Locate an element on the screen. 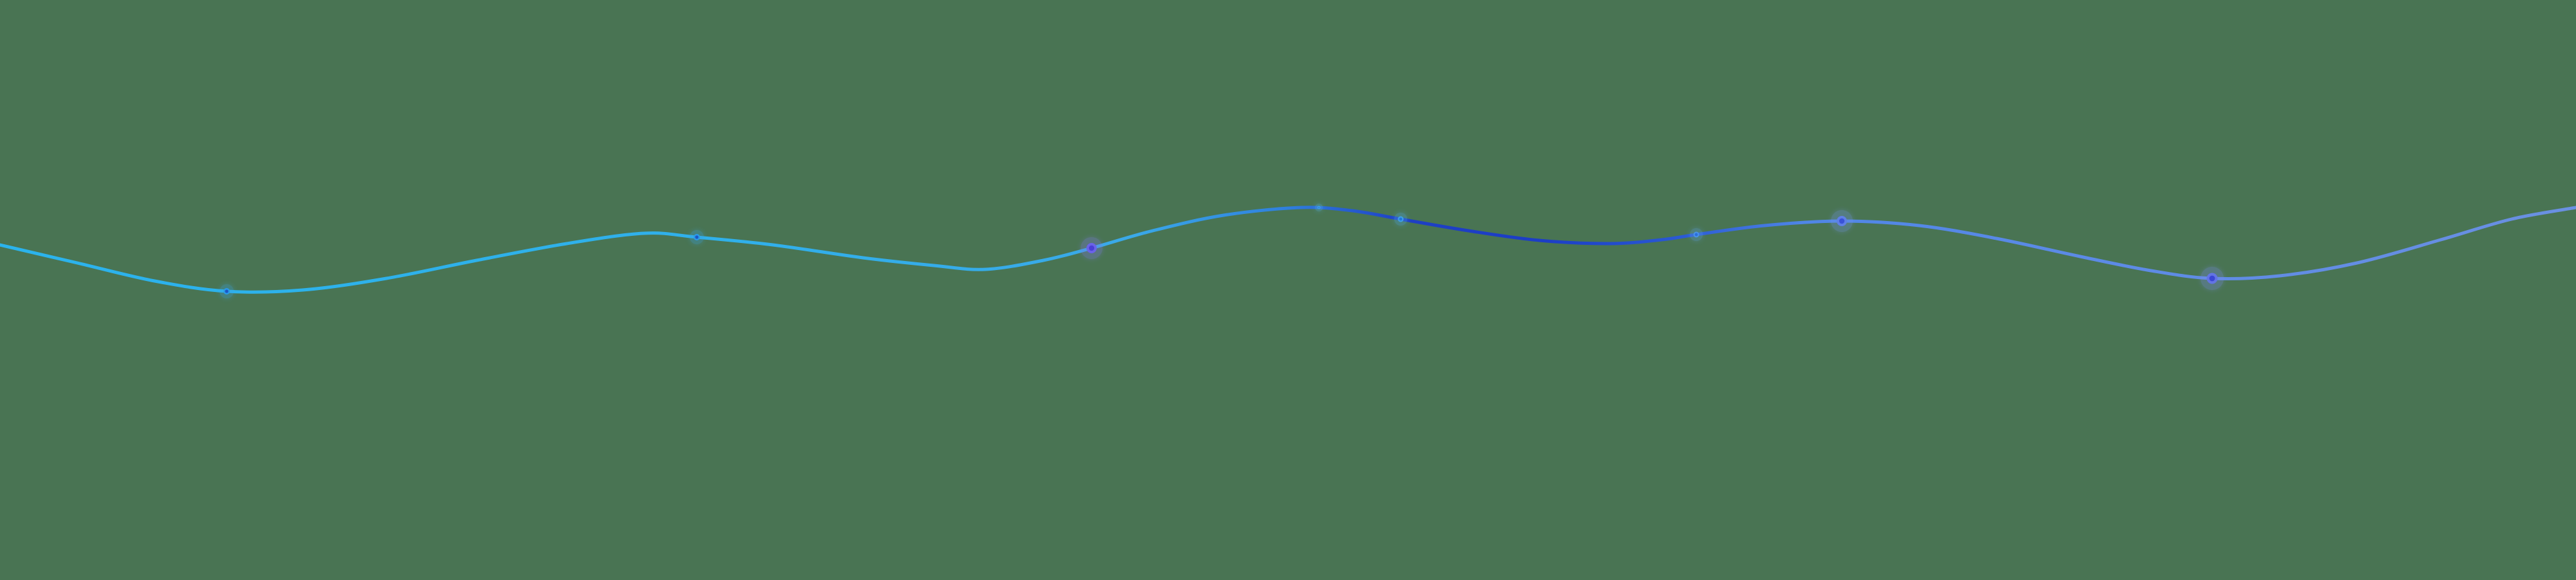 This screenshot has height=580, width=2576. data-point-markers is located at coordinates (1222, 251).